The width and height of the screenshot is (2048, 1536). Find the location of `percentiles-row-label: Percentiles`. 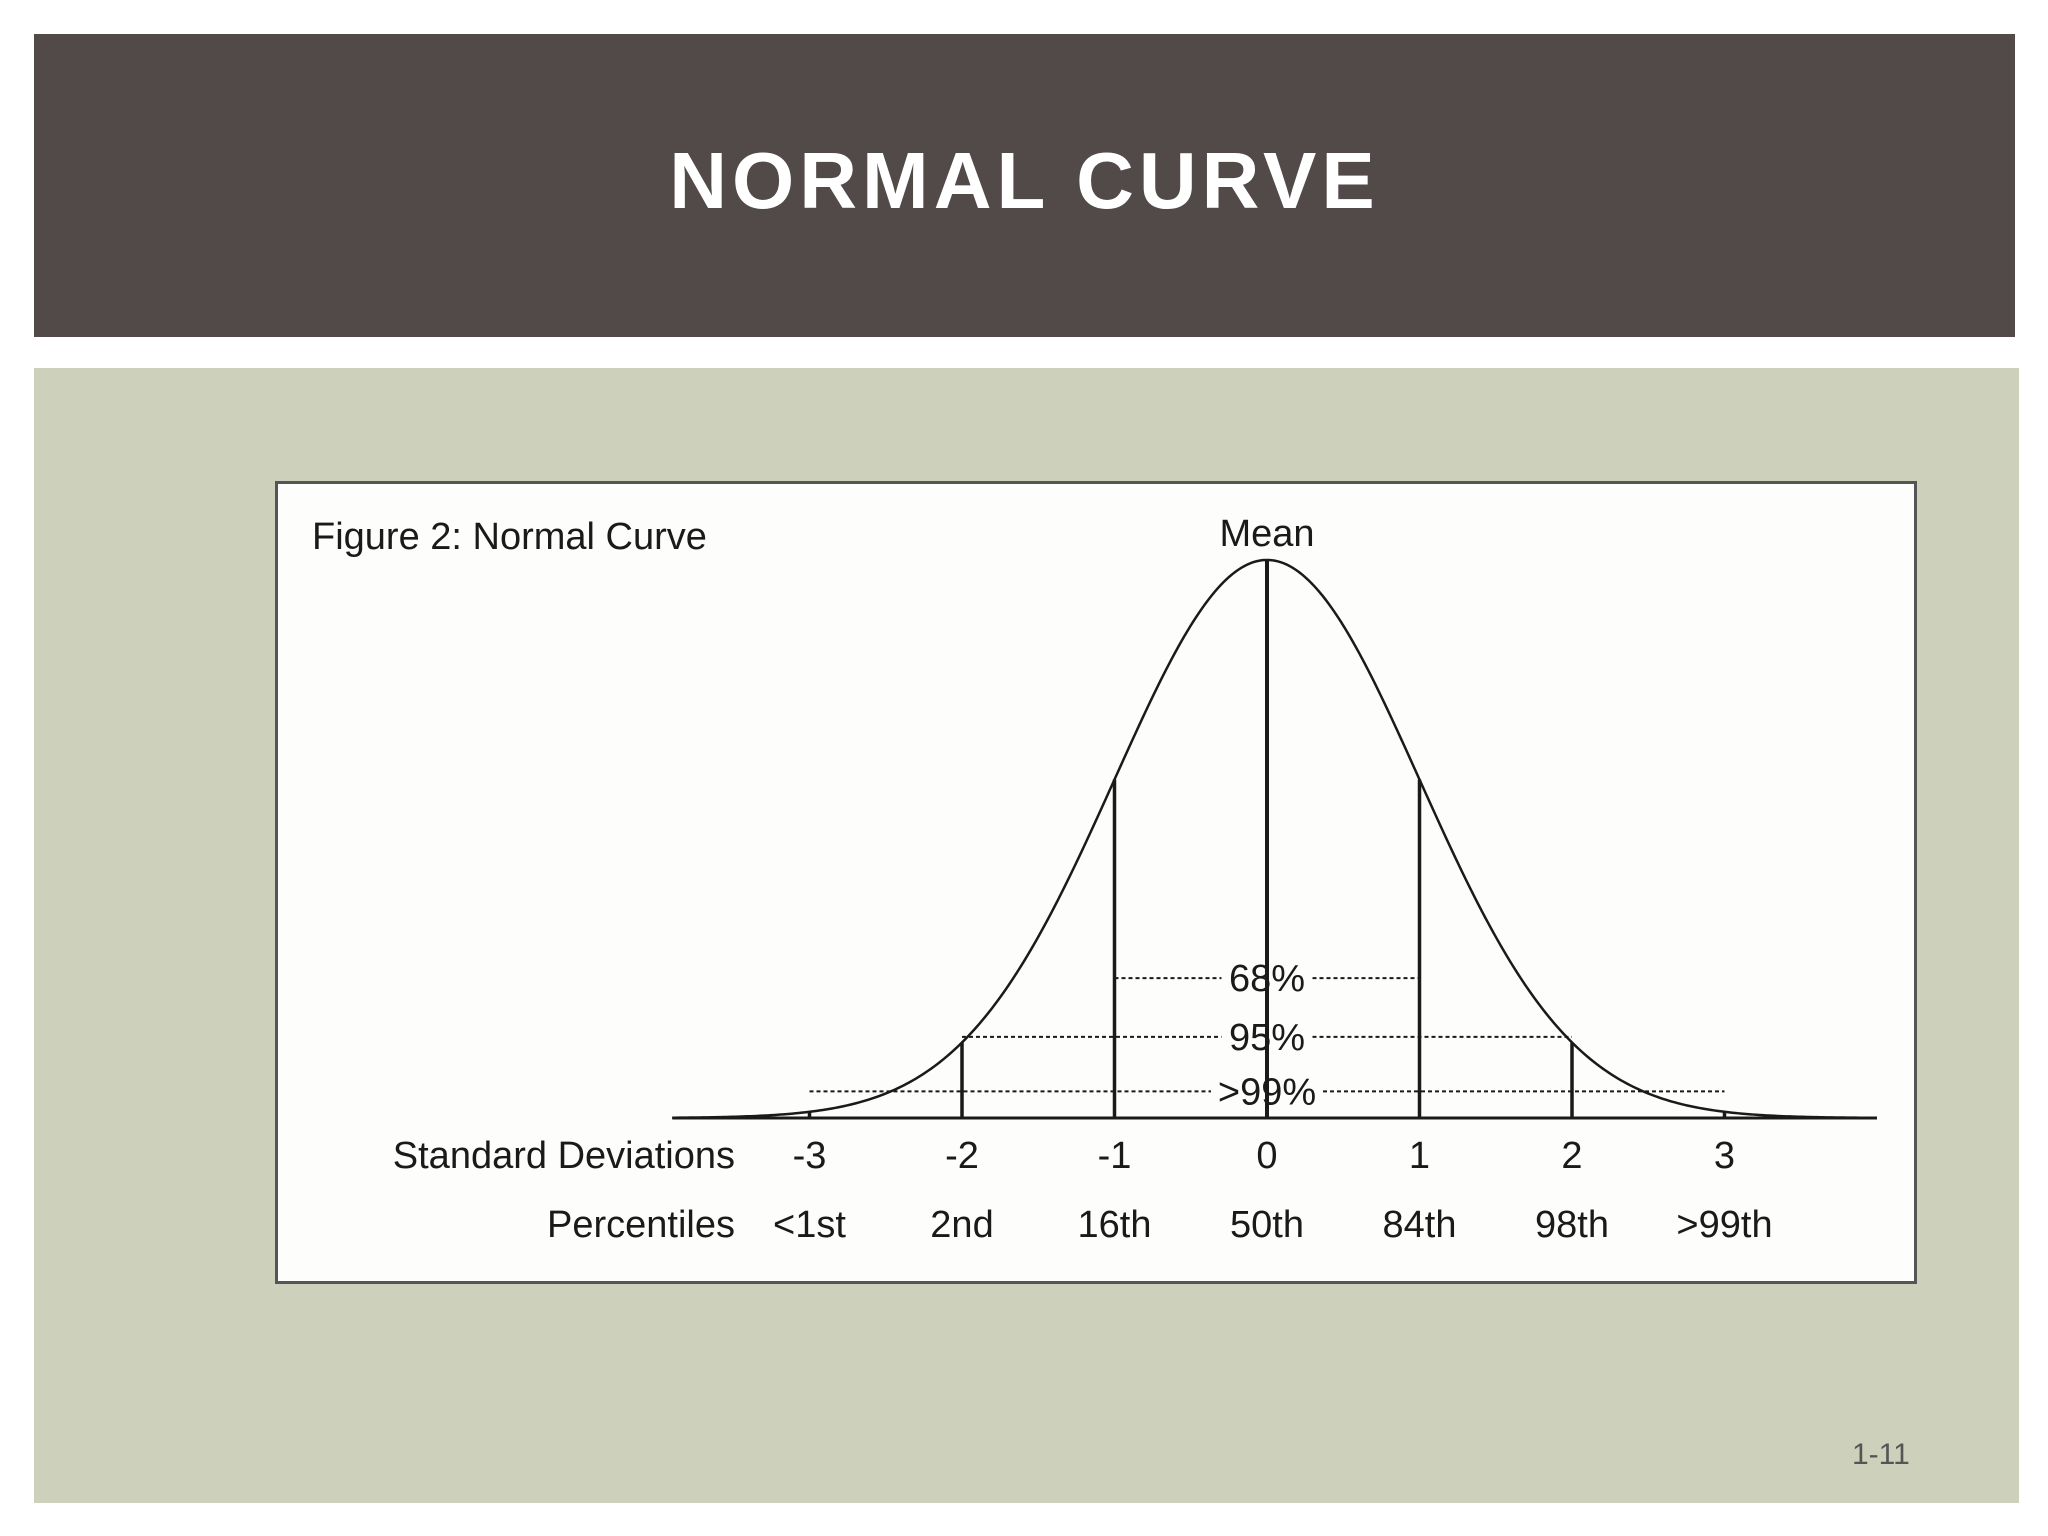

percentiles-row-label: Percentiles is located at coordinates (641, 1225).